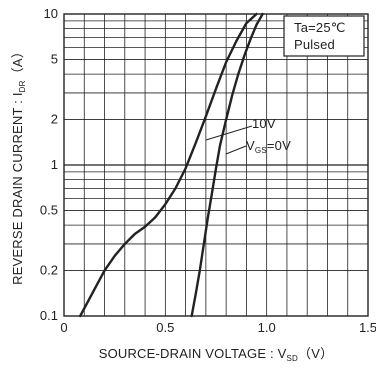  What do you see at coordinates (320, 27) in the screenshot?
I see `legend-line-1: Ta=25℃` at bounding box center [320, 27].